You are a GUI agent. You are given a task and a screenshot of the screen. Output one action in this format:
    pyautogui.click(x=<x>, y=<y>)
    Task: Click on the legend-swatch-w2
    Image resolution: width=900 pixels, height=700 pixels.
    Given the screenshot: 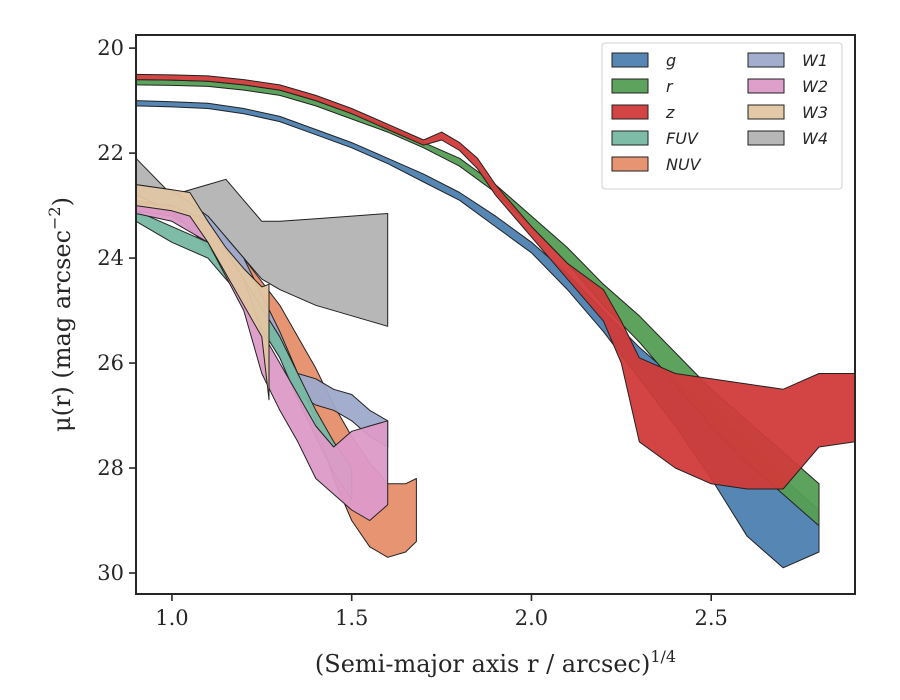 What is the action you would take?
    pyautogui.click(x=766, y=86)
    